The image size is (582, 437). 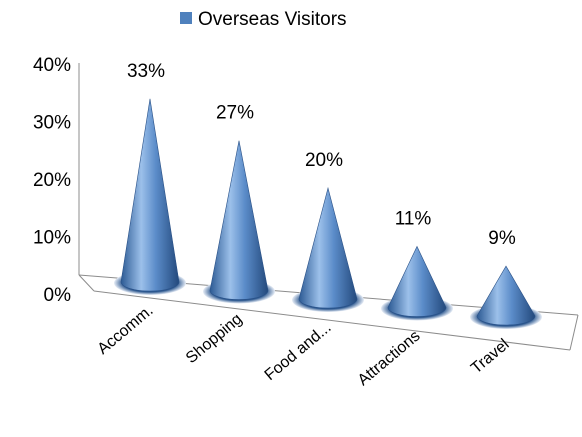 I want to click on y-axis-ticks: 0% 10% 20% 30% 40%, so click(x=52, y=180).